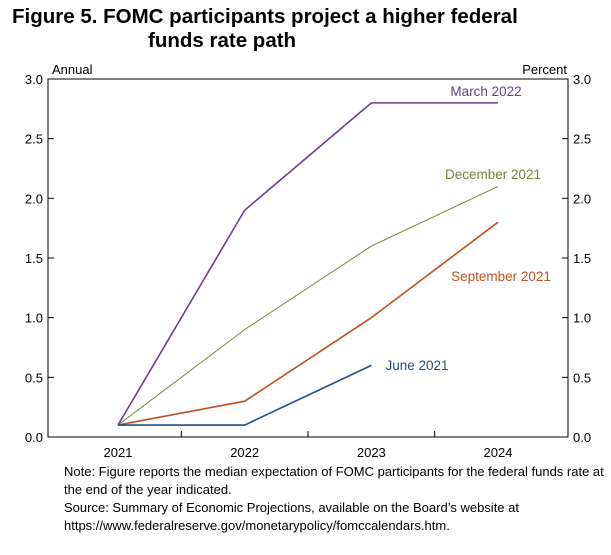 This screenshot has height=555, width=611. I want to click on right-axis-unit-label: Percent, so click(544, 69).